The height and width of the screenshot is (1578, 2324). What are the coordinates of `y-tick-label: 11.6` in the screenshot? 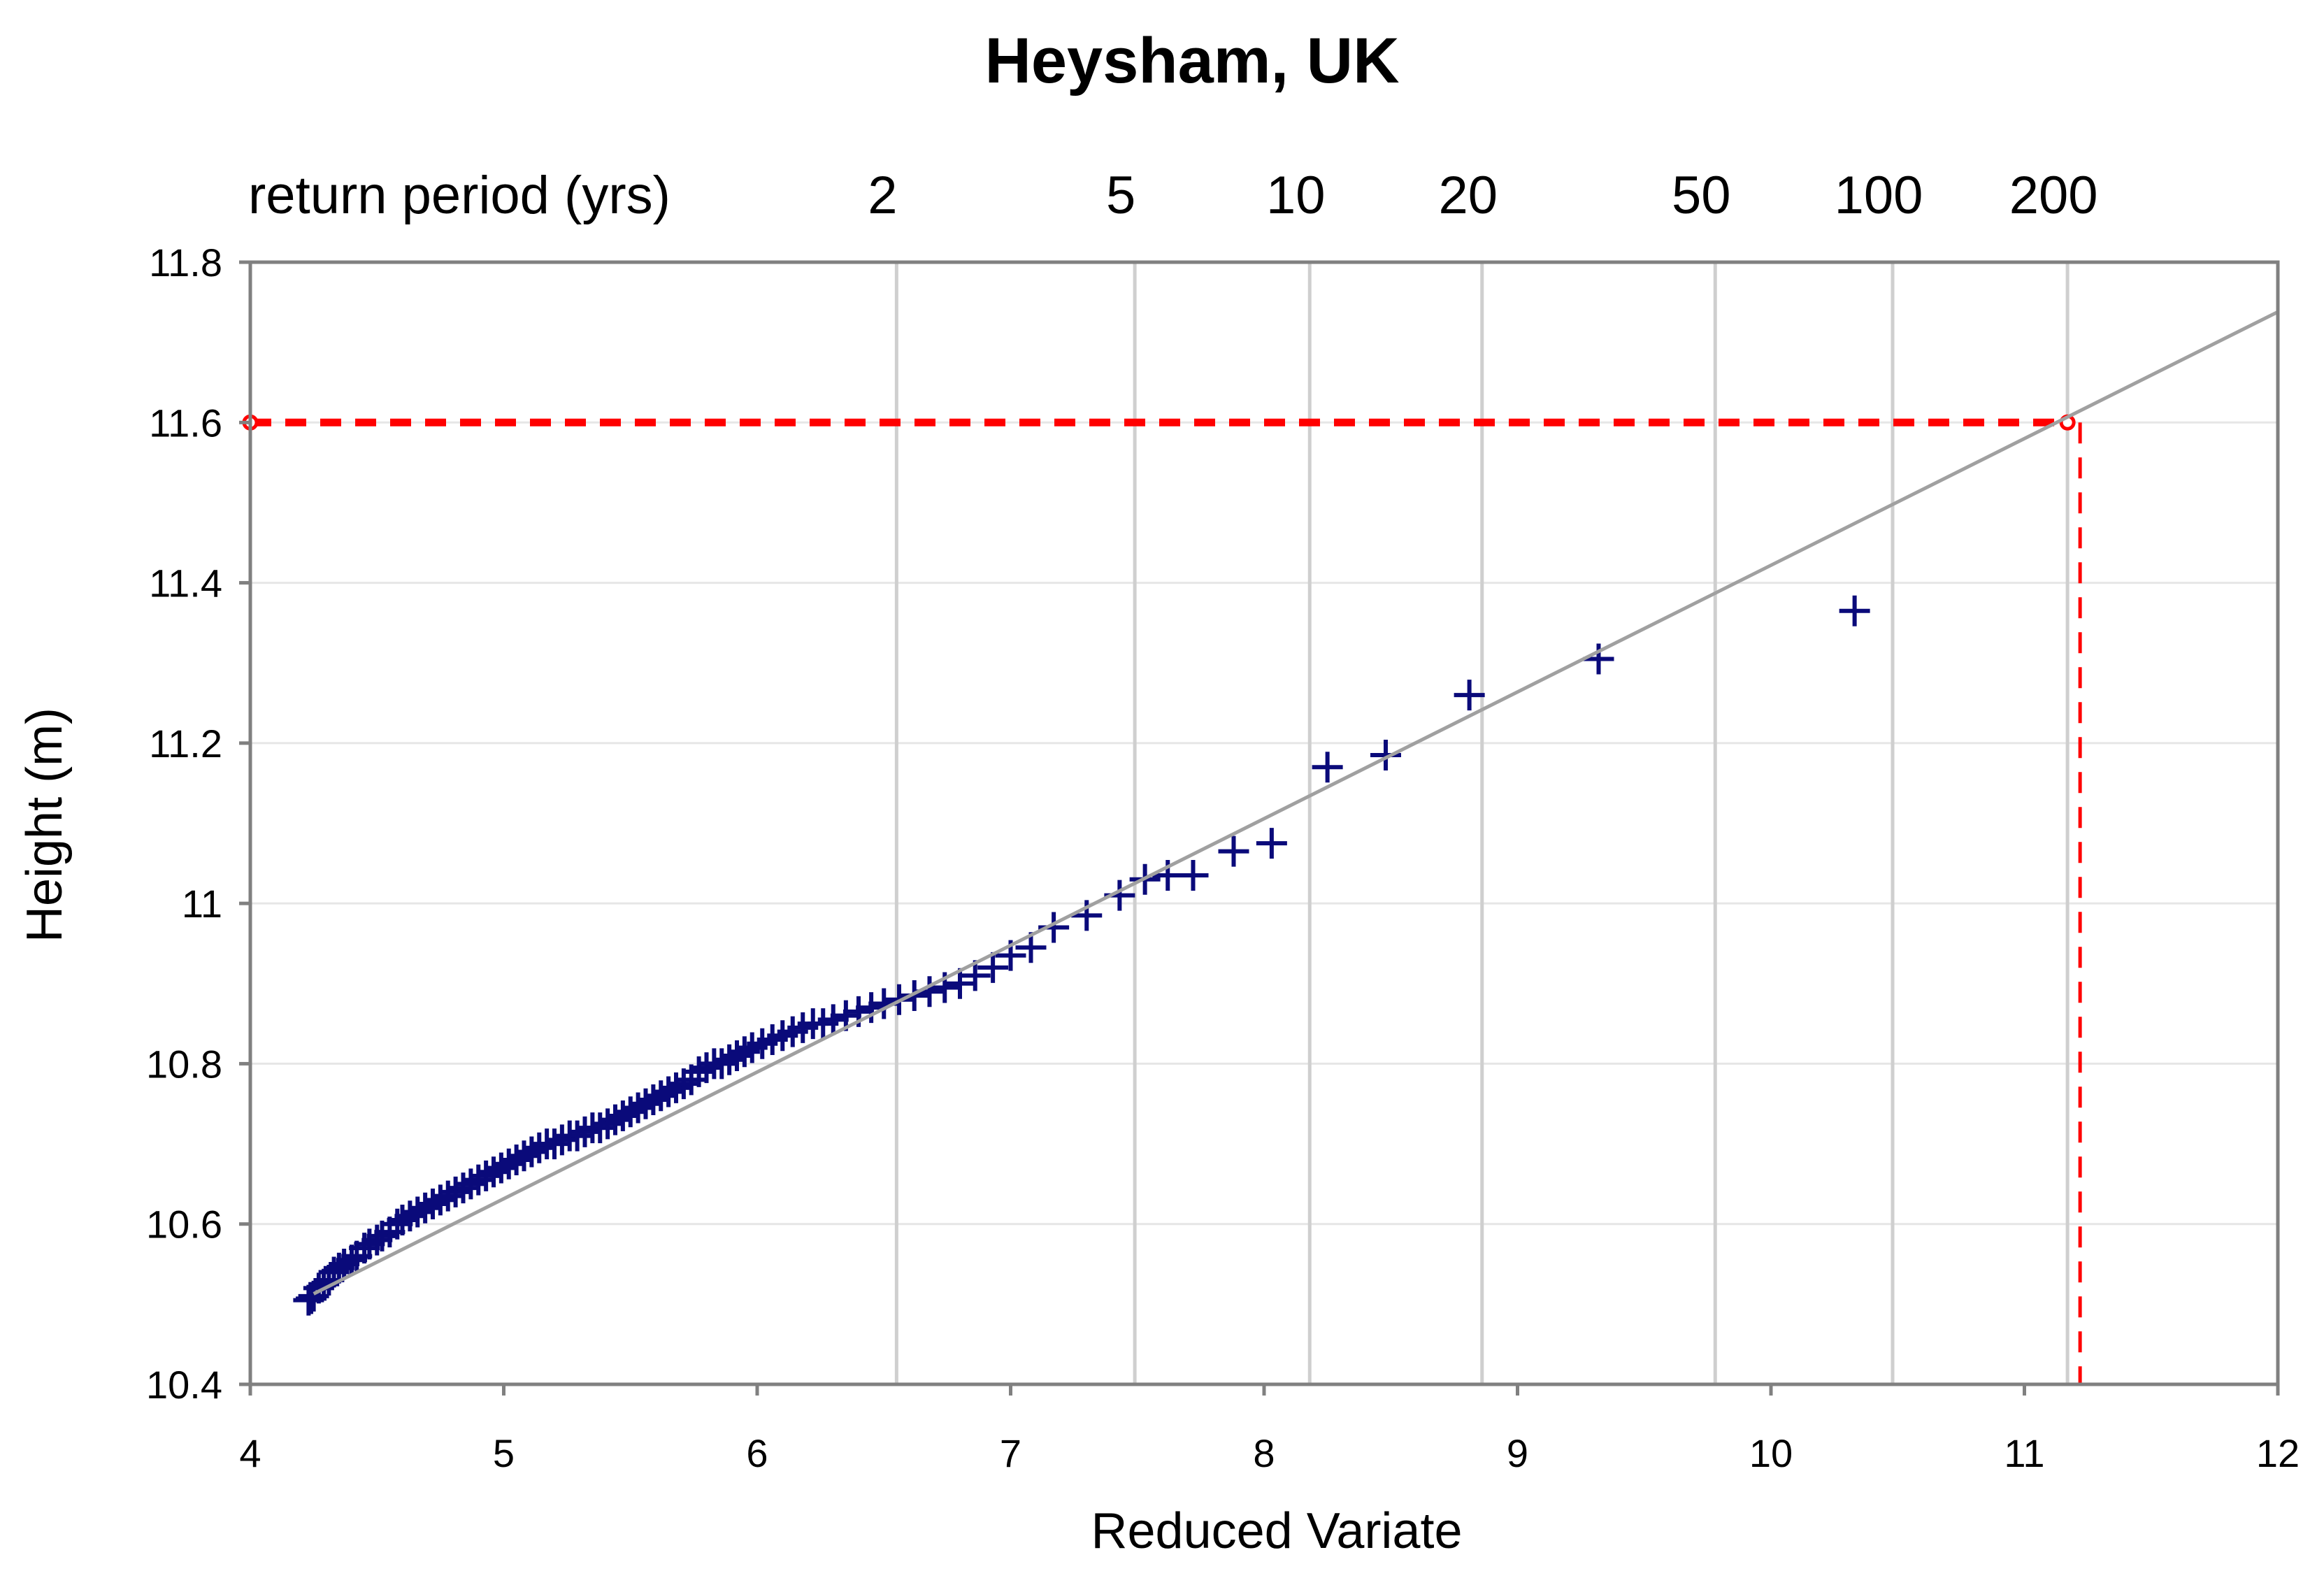 It's located at (185, 423).